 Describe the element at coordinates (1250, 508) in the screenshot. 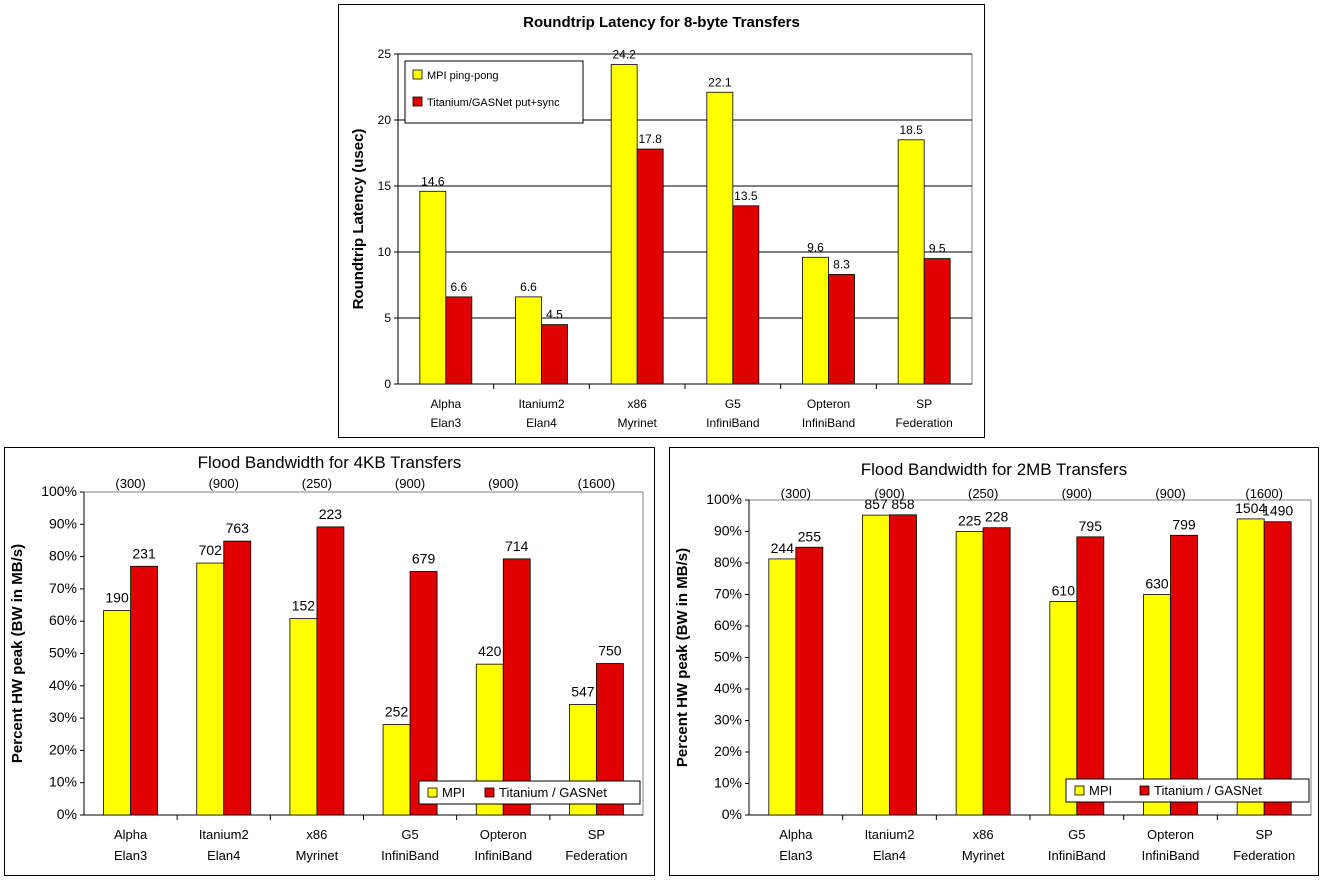

I see `bar-value-label: 1504` at that location.